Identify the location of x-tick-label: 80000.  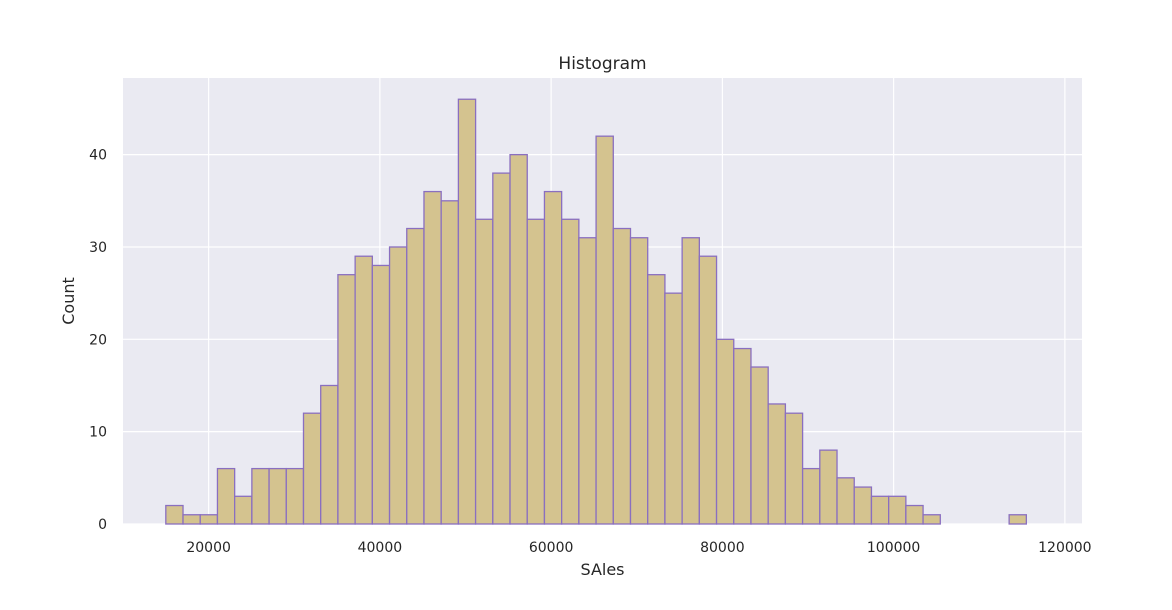
(722, 548).